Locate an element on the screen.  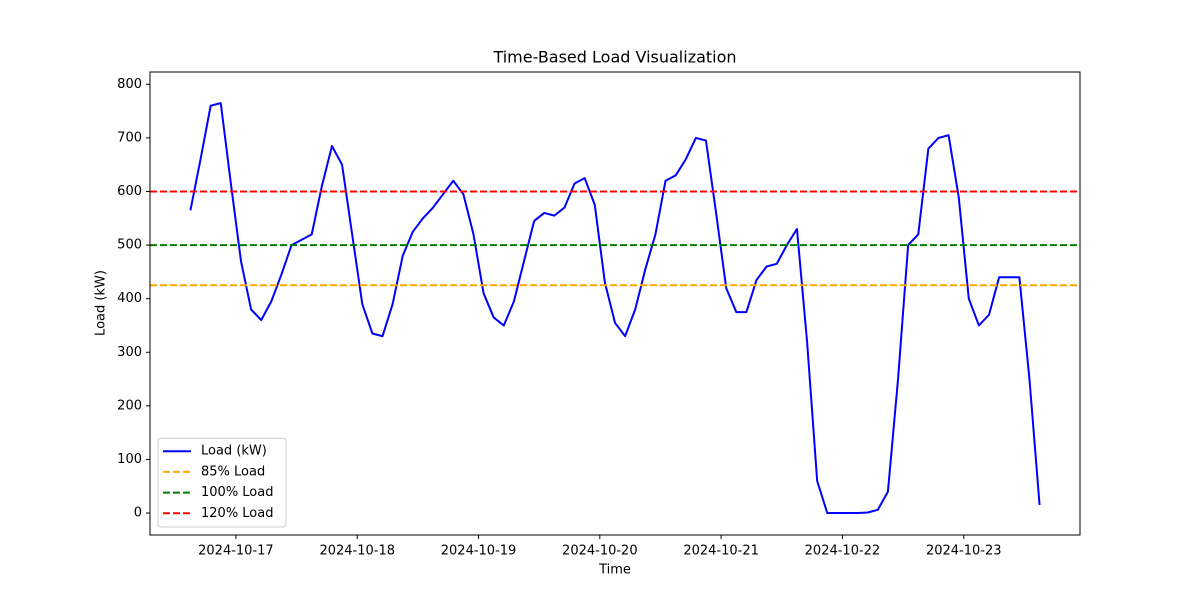
y-axis-label: Load (kW) is located at coordinates (101, 303).